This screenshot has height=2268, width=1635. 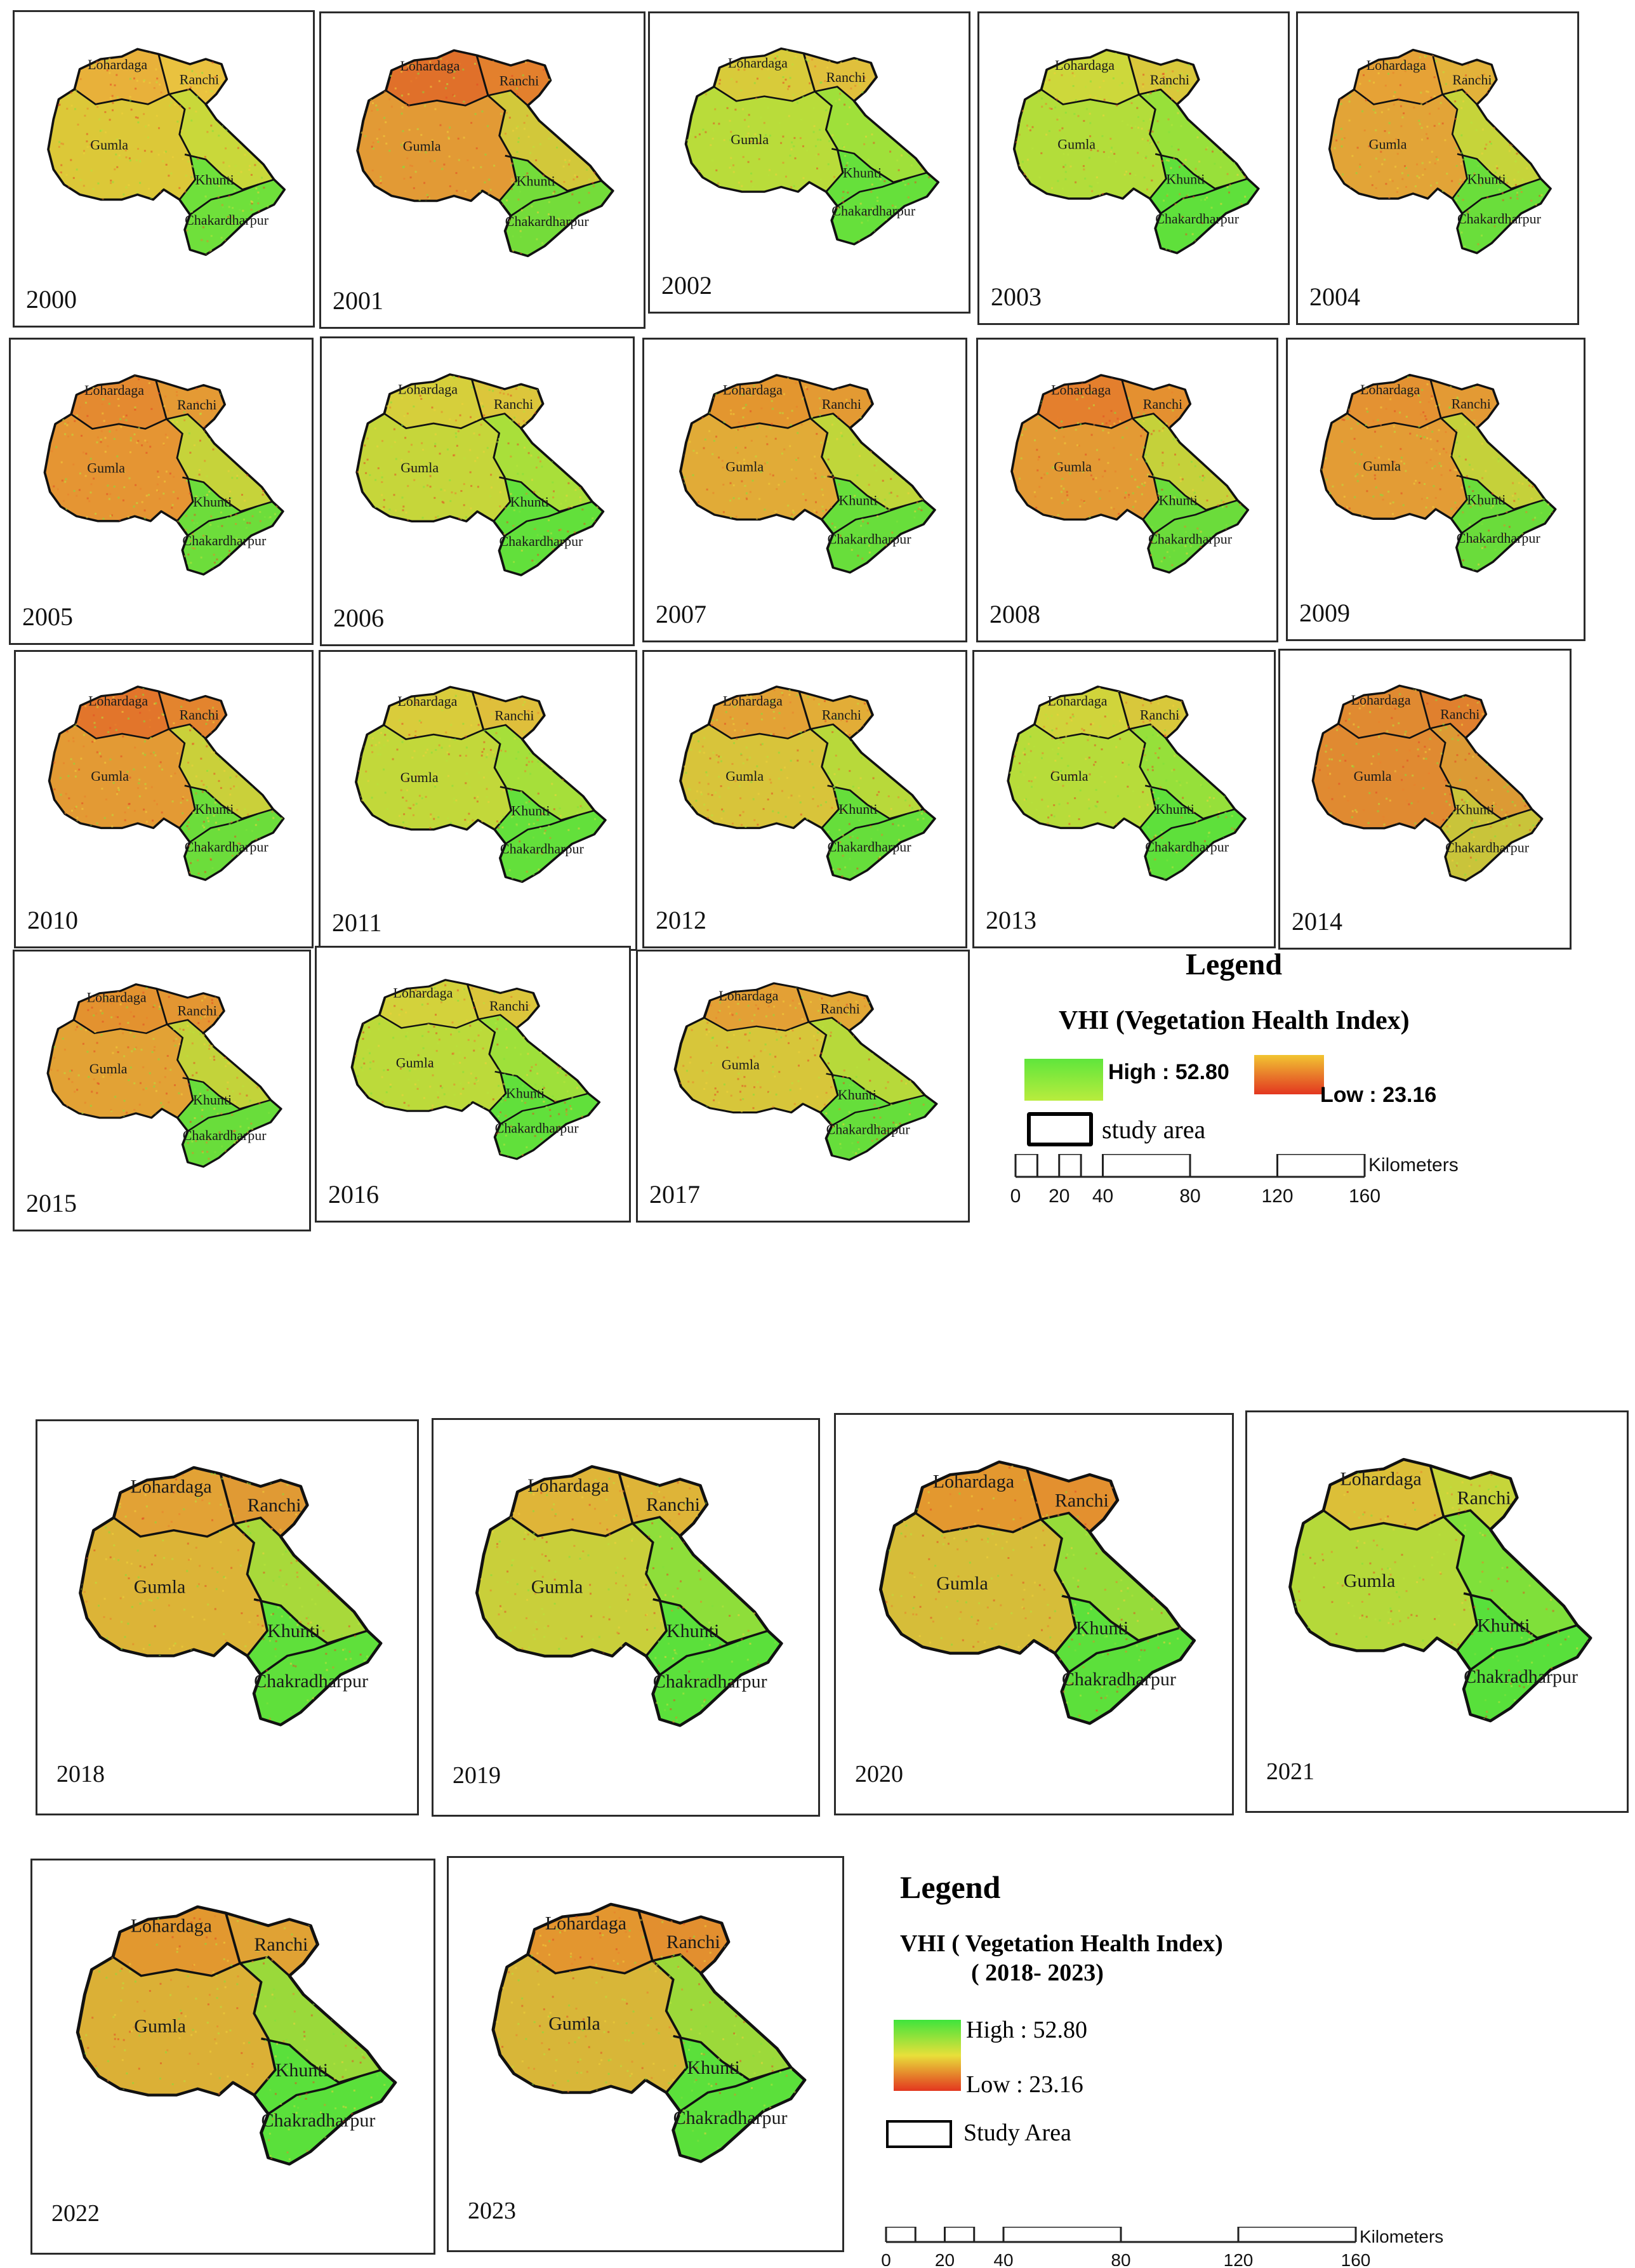 I want to click on study-area-label: study area, so click(x=1154, y=1129).